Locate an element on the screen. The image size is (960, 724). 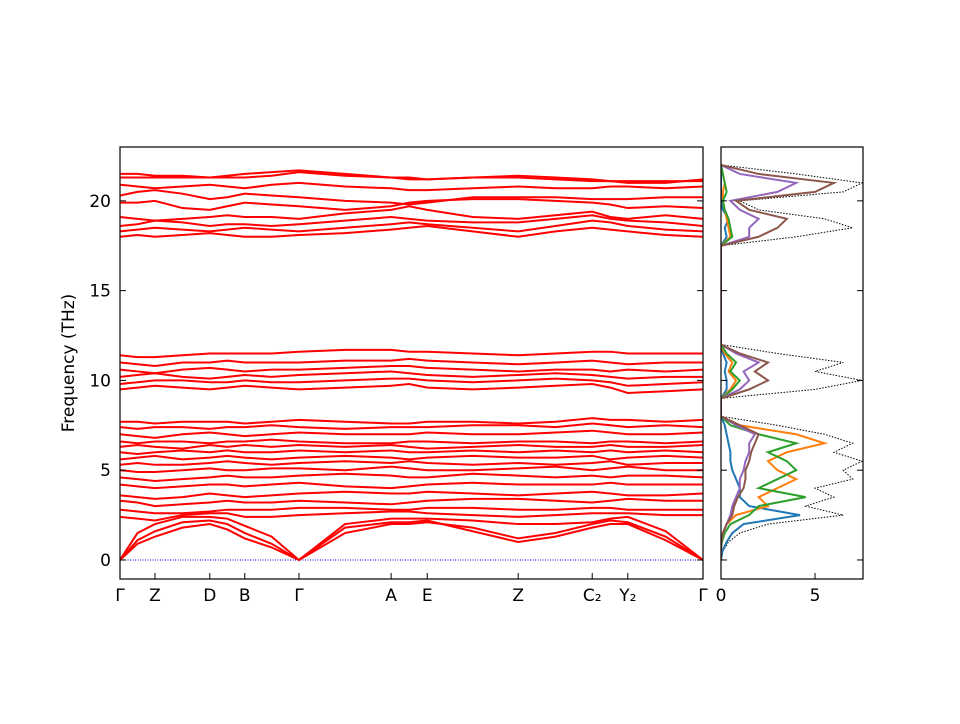
x-tick-label: A is located at coordinates (391, 596).